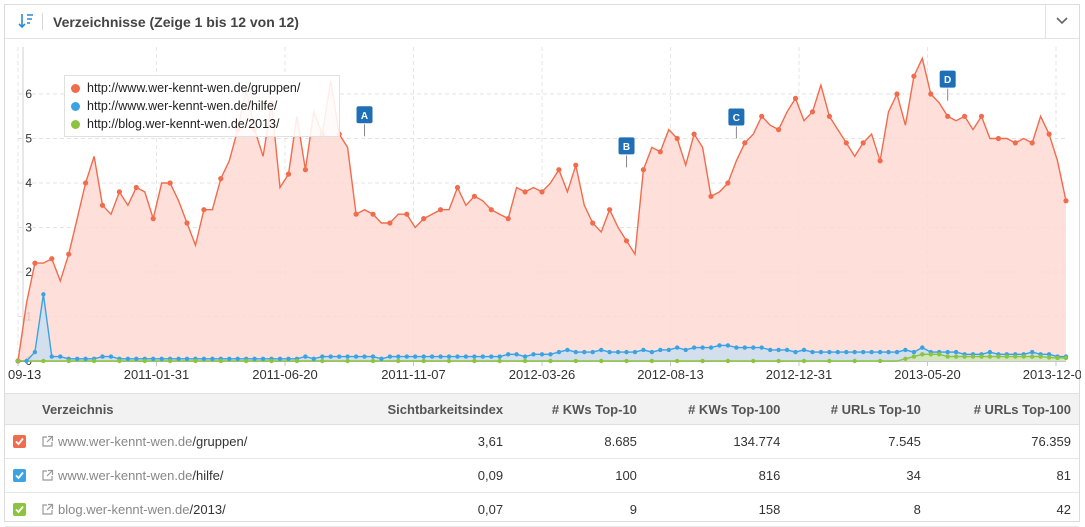  What do you see at coordinates (208, 475) in the screenshot?
I see `directory-path: /hilfe/` at bounding box center [208, 475].